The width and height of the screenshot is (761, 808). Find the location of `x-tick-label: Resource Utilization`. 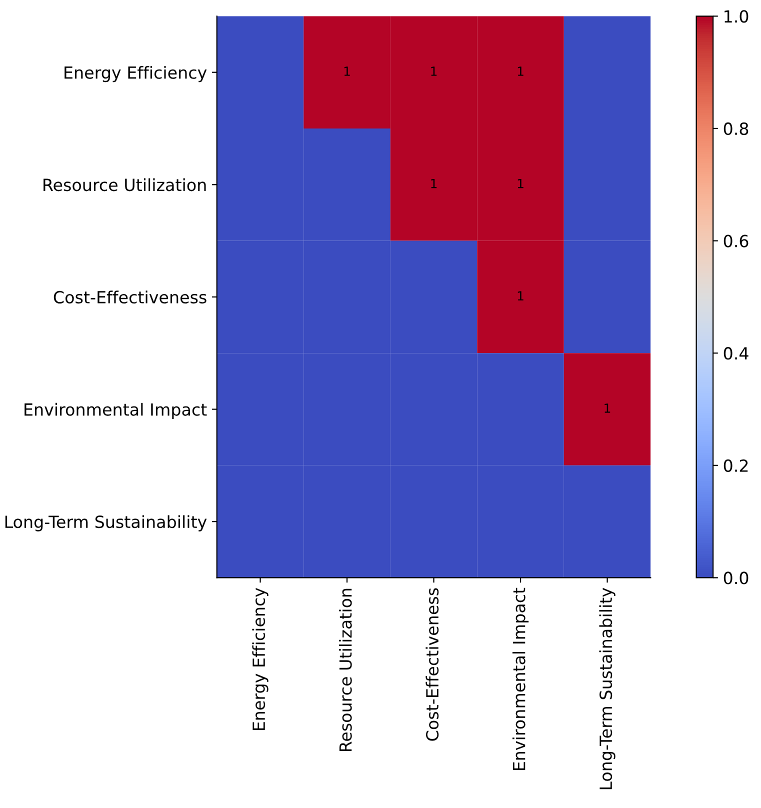

x-tick-label: Resource Utilization is located at coordinates (345, 670).